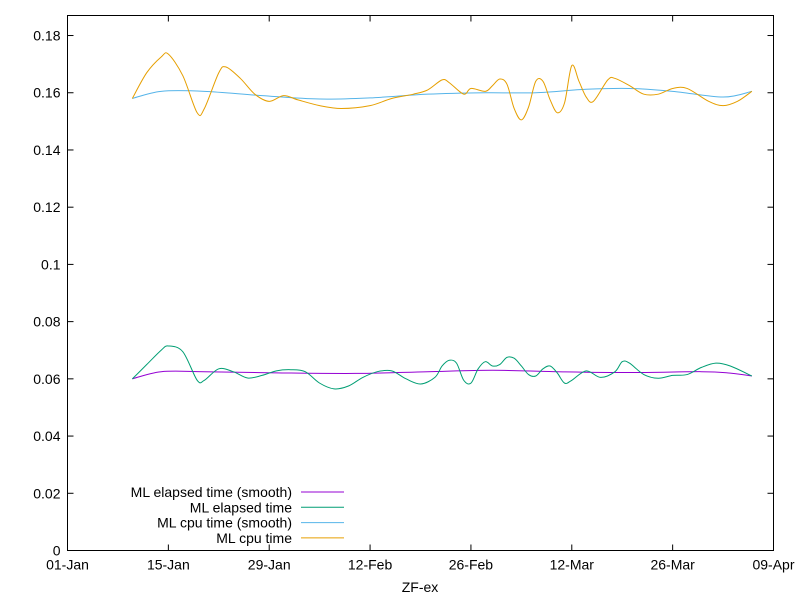 Image resolution: width=800 pixels, height=605 pixels. Describe the element at coordinates (572, 565) in the screenshot. I see `x-tick-label: 12-Mar` at that location.